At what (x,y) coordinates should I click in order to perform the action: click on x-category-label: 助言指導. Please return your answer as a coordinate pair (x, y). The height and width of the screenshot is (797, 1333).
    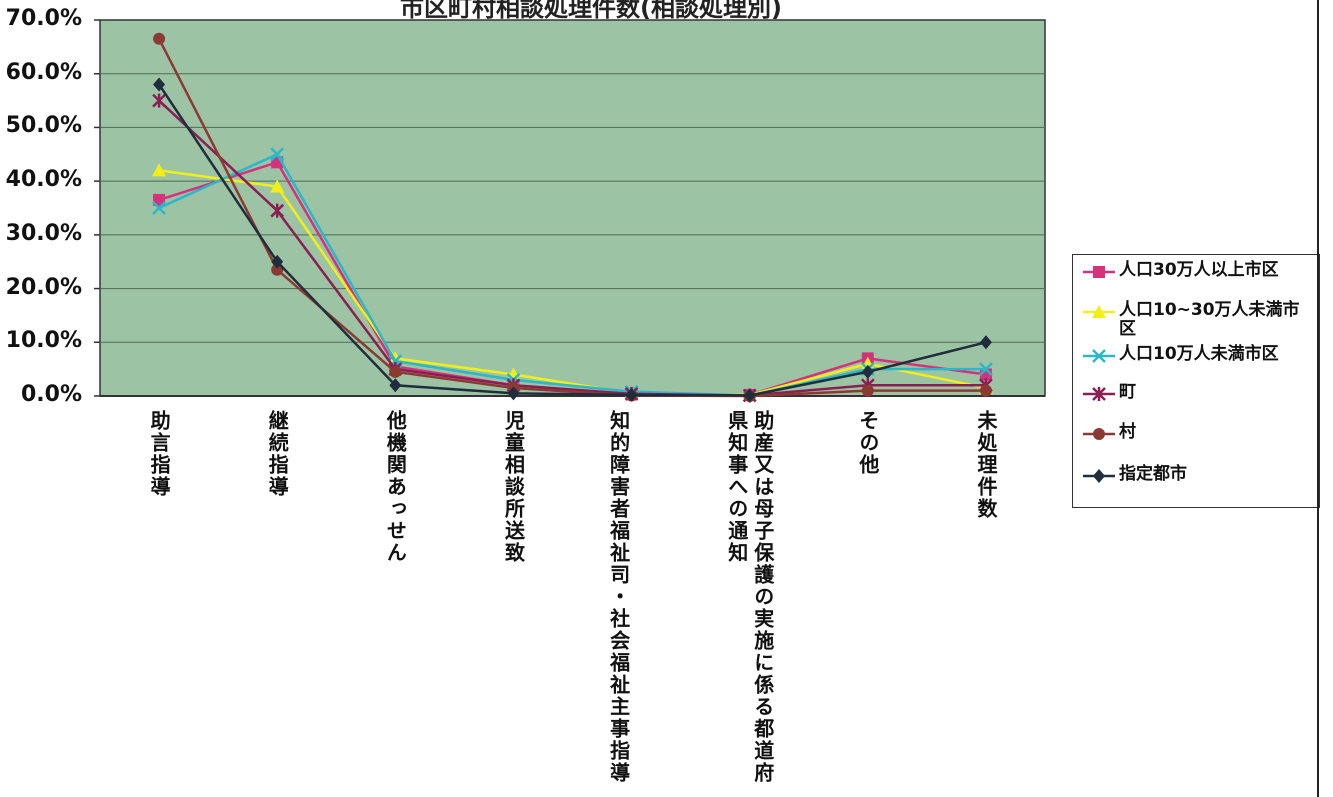
    Looking at the image, I should click on (159, 454).